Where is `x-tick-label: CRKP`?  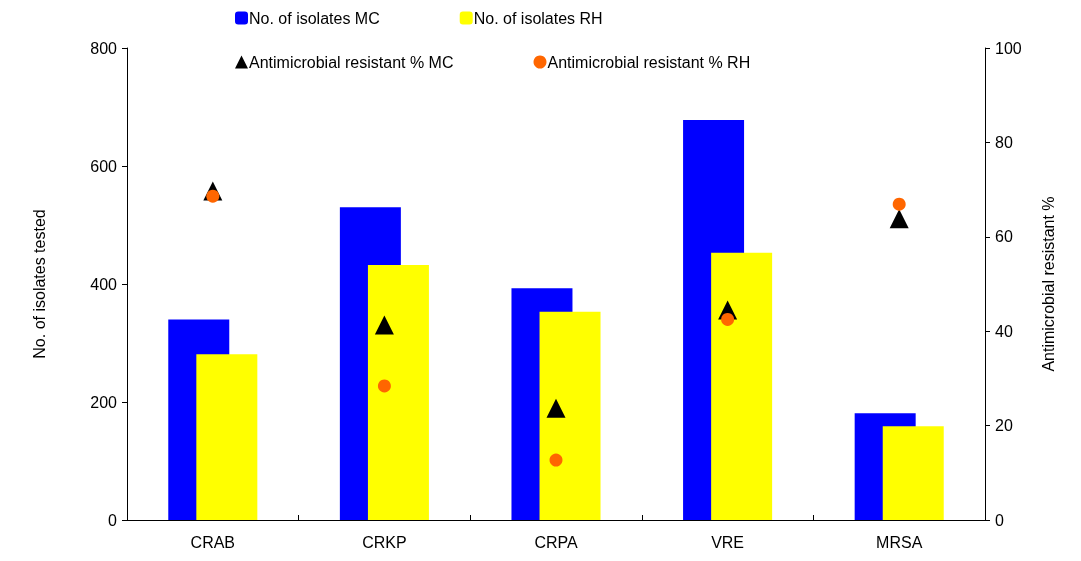 x-tick-label: CRKP is located at coordinates (384, 542).